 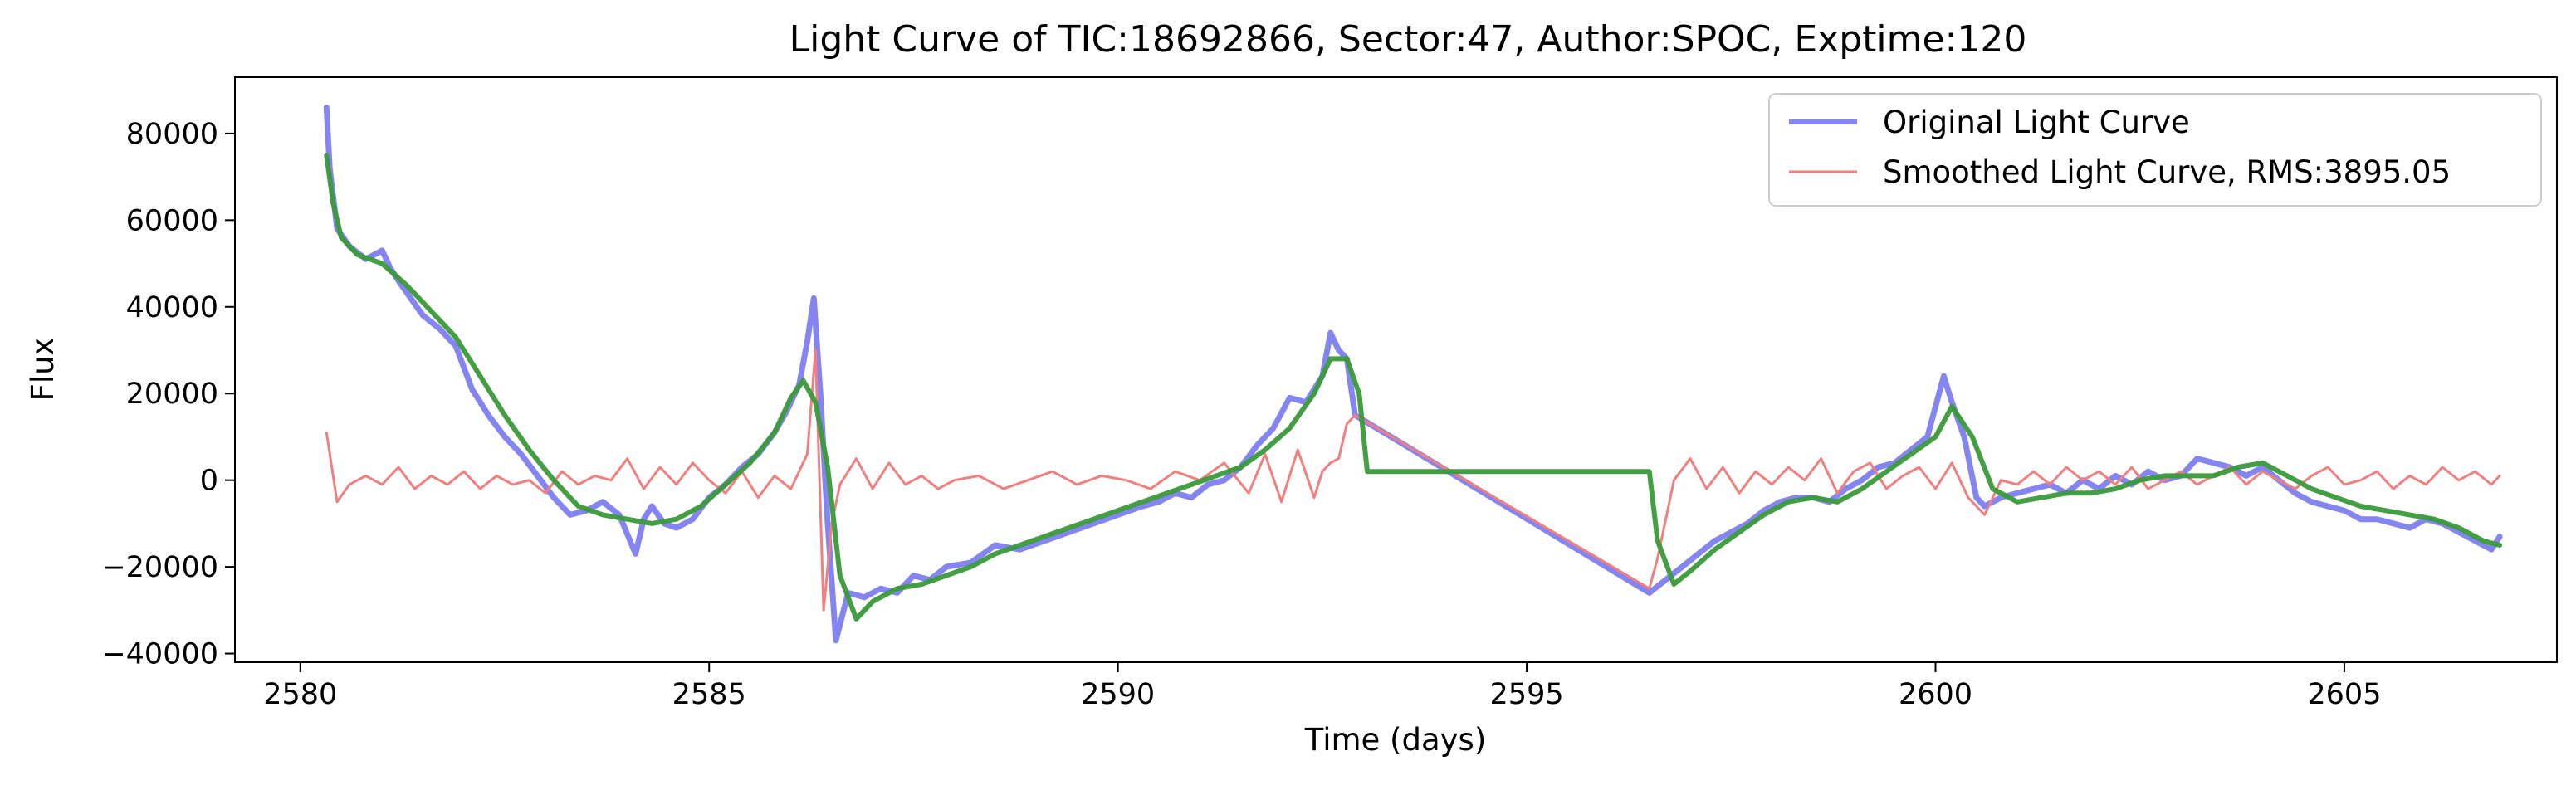 I want to click on y-tick-label: 20000, so click(x=172, y=394).